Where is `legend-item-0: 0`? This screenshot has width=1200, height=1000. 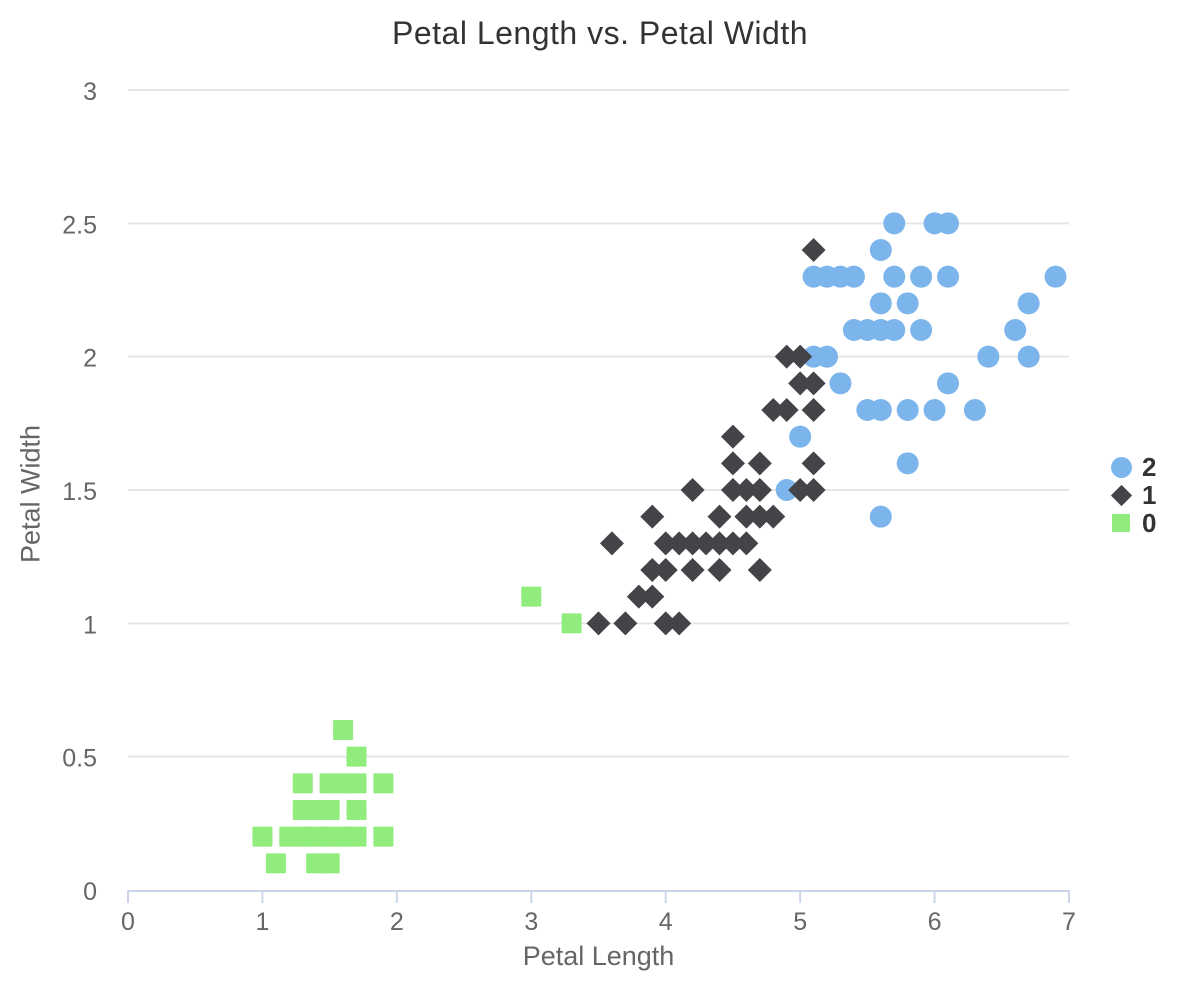 legend-item-0: 0 is located at coordinates (1133, 523).